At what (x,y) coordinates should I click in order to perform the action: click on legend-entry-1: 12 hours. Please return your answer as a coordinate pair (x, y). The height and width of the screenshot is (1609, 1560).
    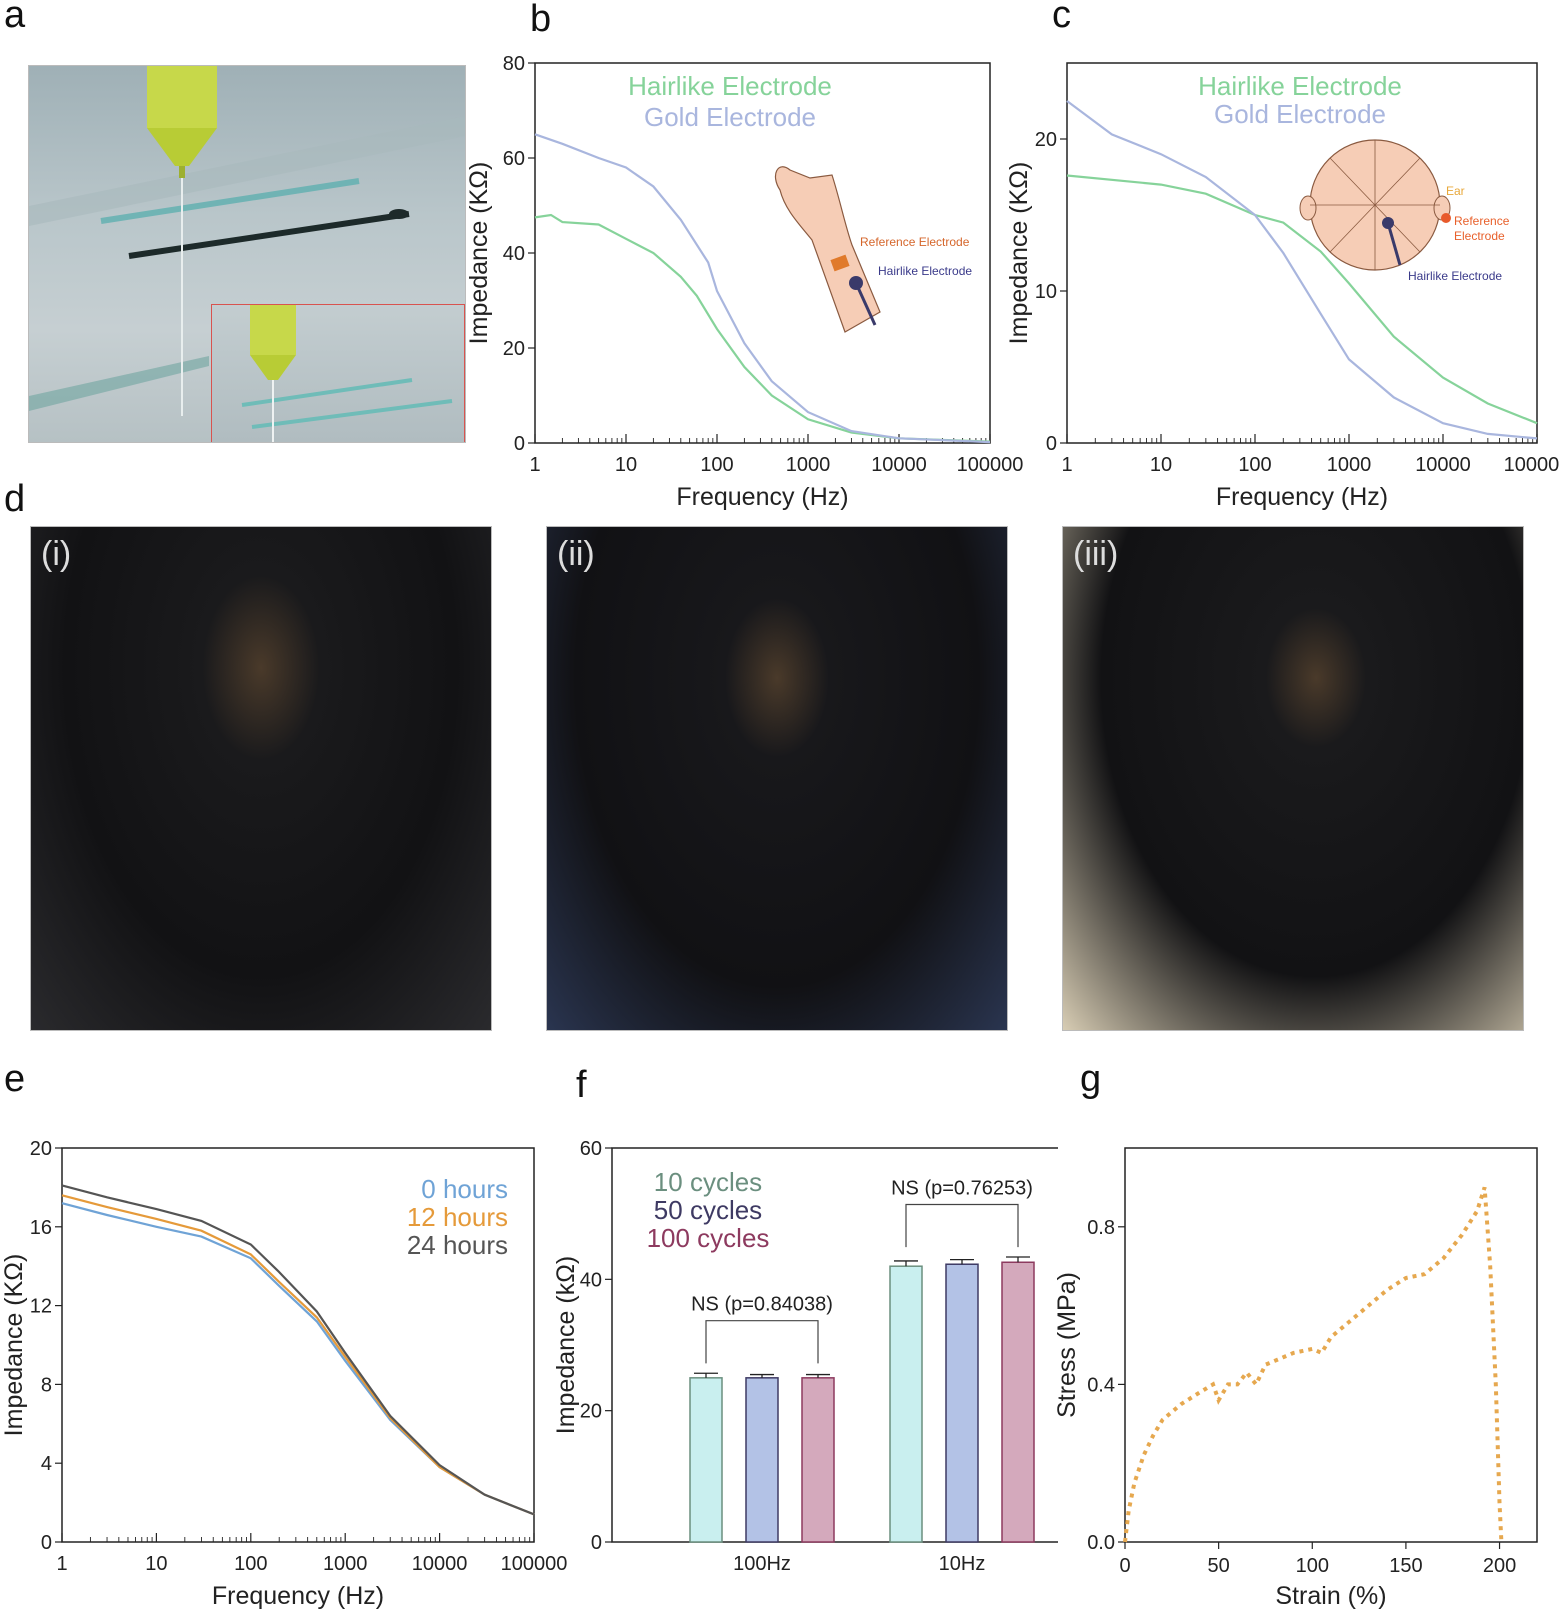
    Looking at the image, I should click on (457, 1217).